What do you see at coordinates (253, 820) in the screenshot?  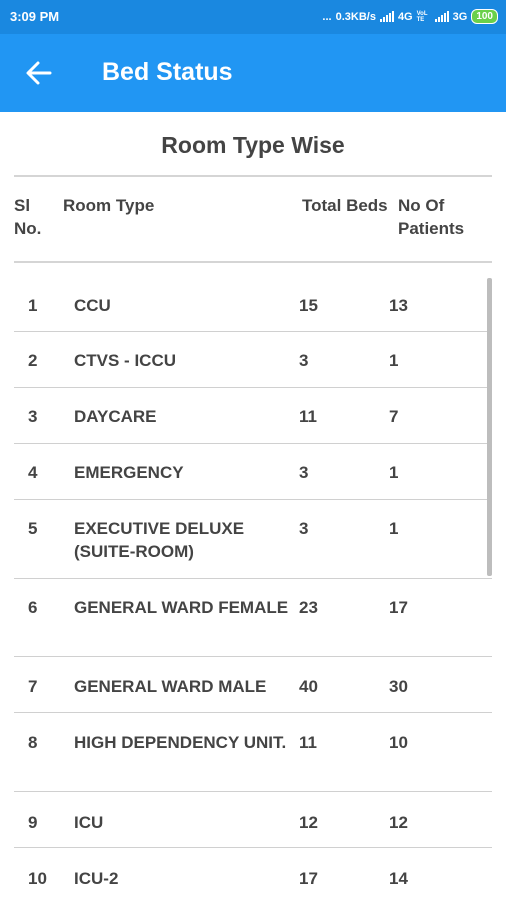 I see `table-row: 9 ICU 12 12` at bounding box center [253, 820].